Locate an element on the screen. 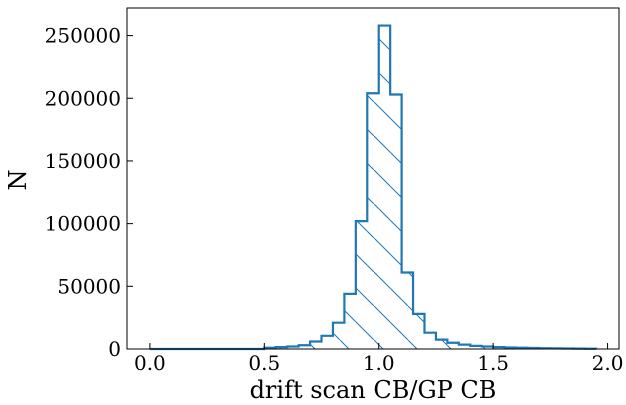  y-axis-ticks: 0 50000 100000 150000 200000 250000 is located at coordinates (89, 192).